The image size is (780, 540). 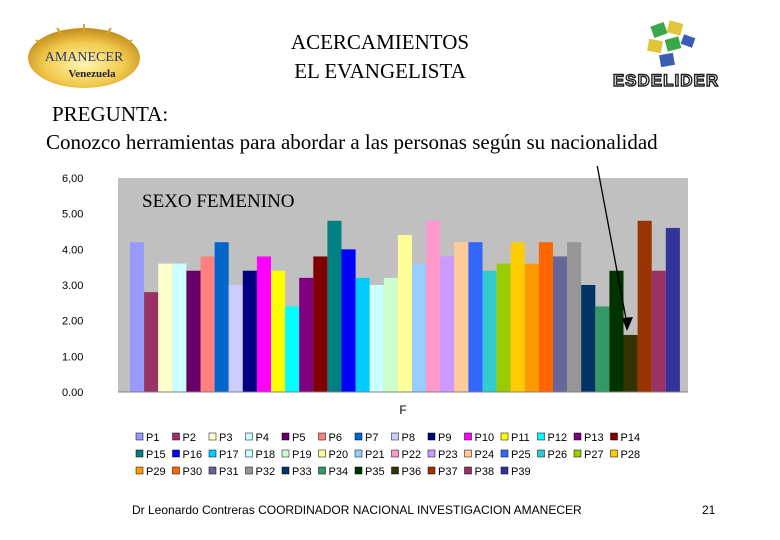 What do you see at coordinates (150, 455) in the screenshot?
I see `legend-item-p15: P15` at bounding box center [150, 455].